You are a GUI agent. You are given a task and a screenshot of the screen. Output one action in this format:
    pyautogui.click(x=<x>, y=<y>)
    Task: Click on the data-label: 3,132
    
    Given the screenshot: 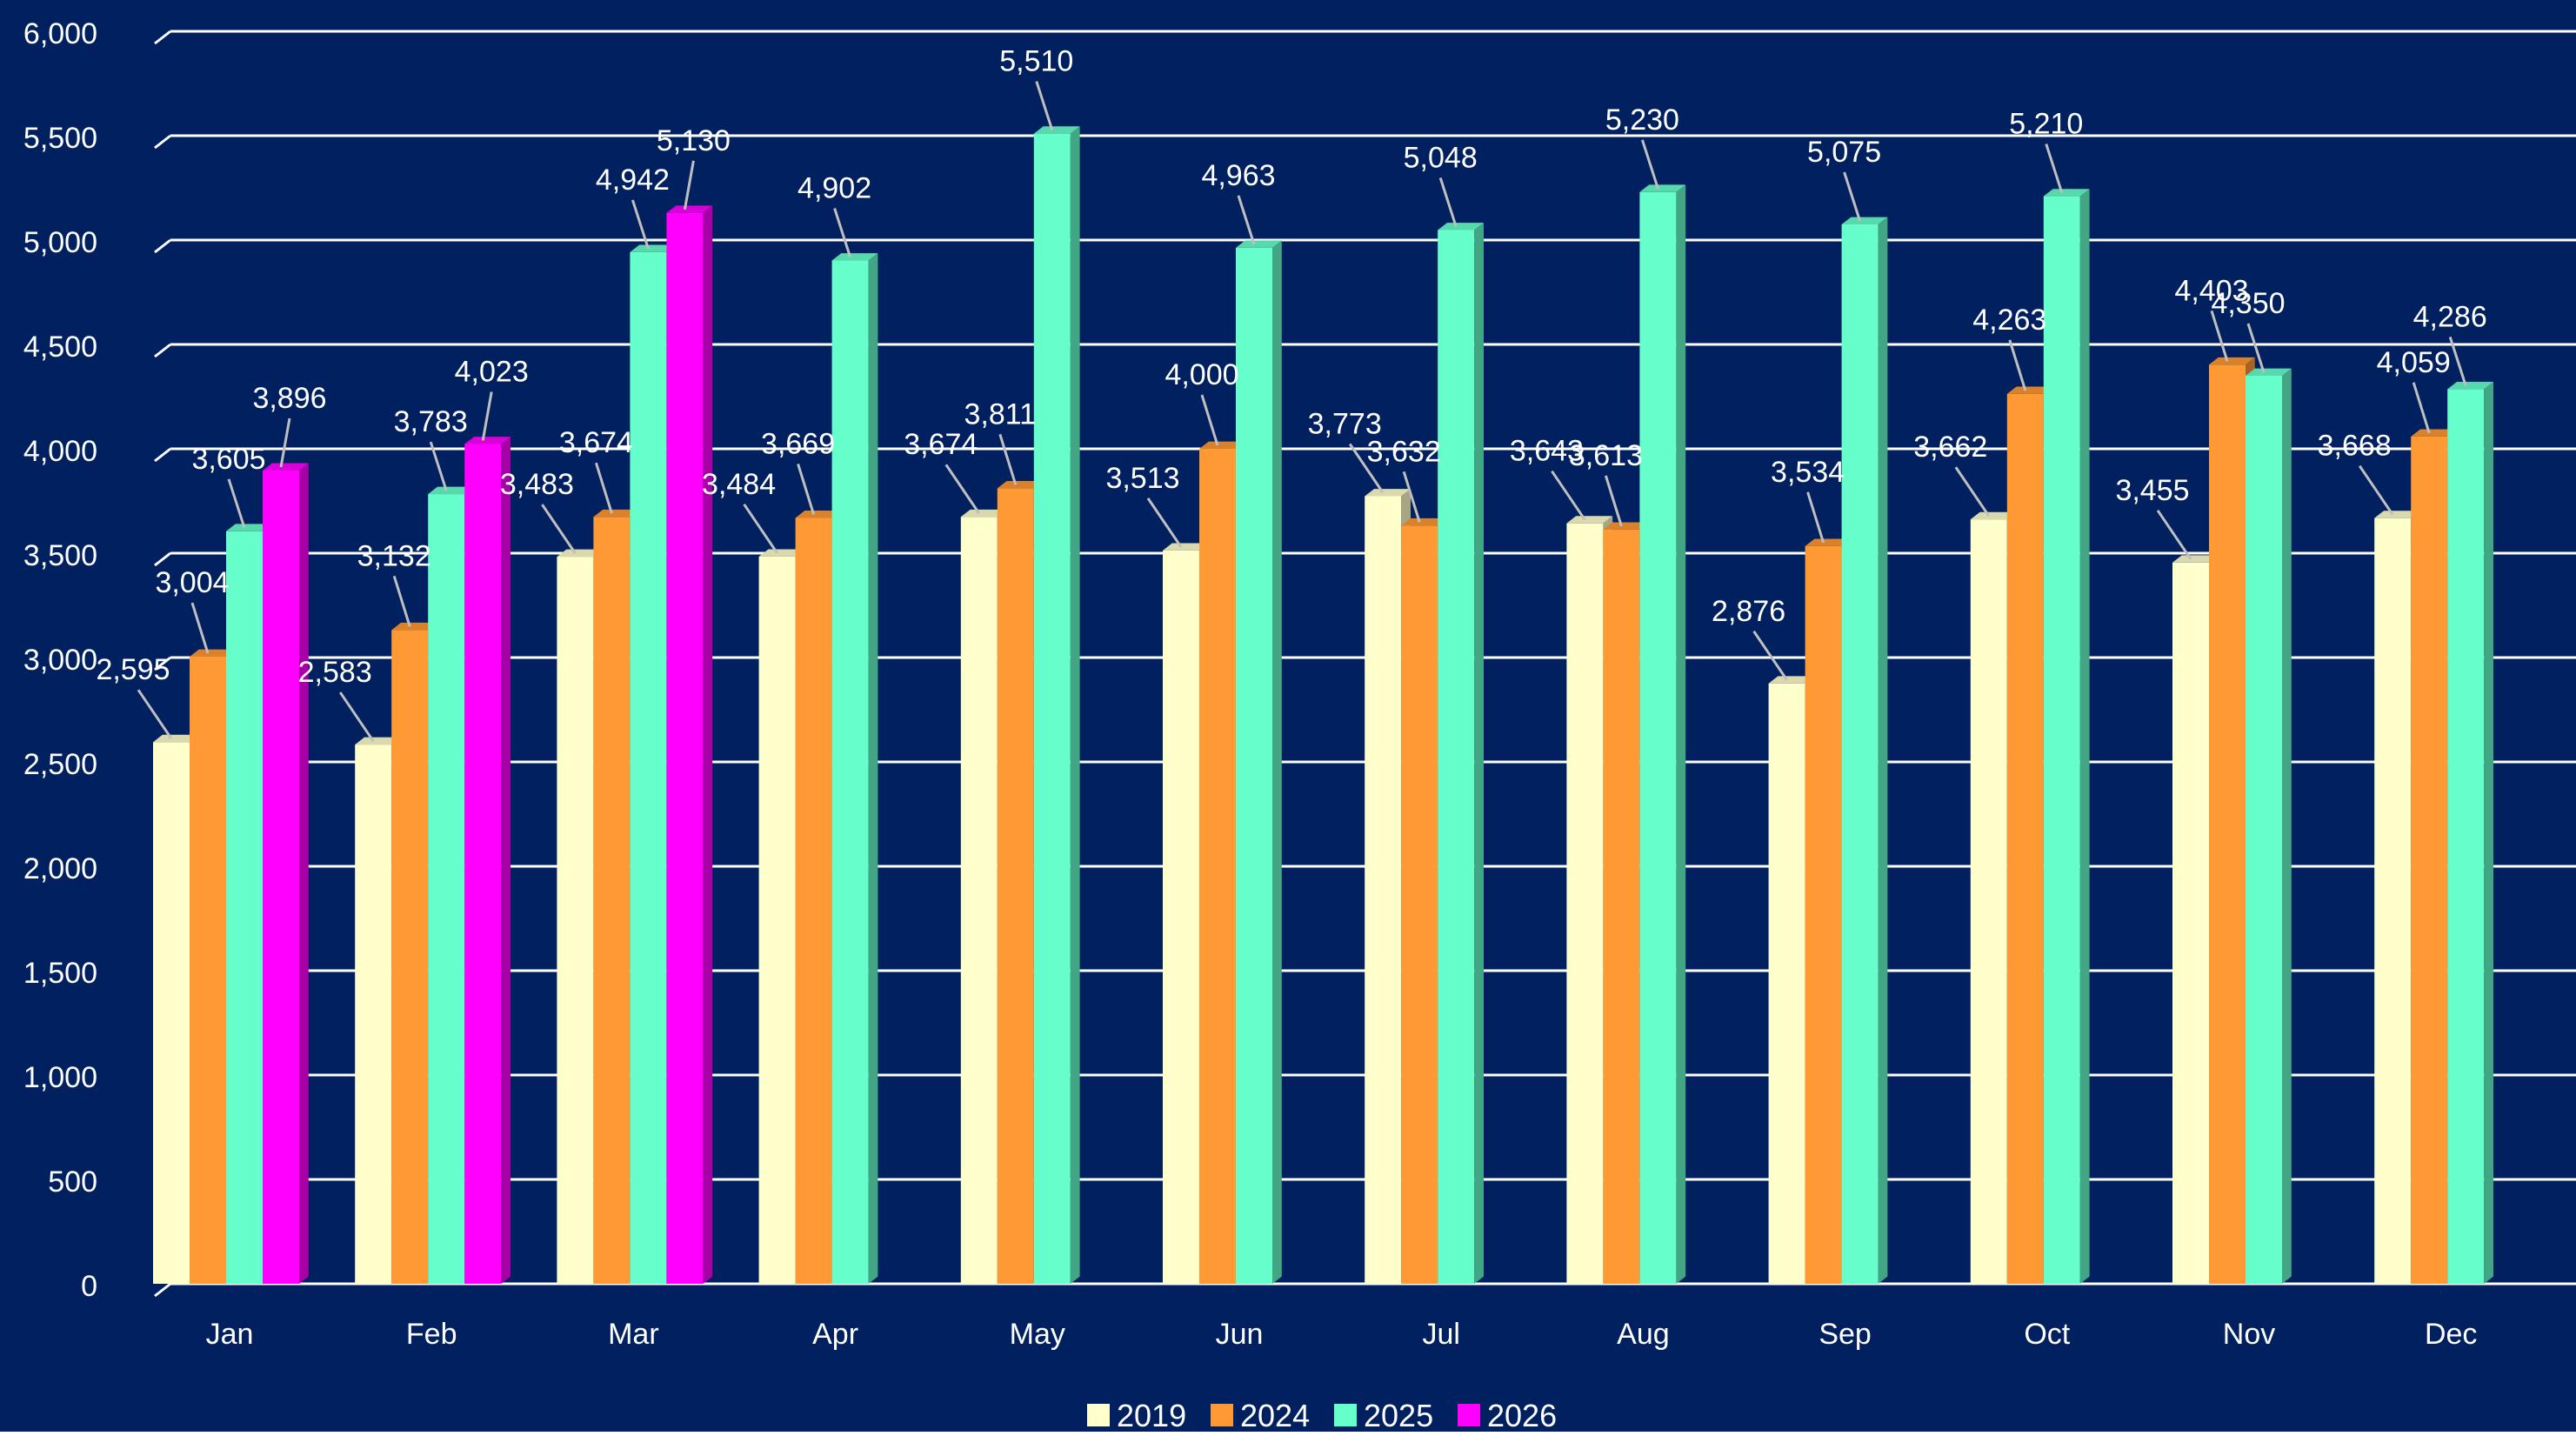 What is the action you would take?
    pyautogui.click(x=394, y=555)
    